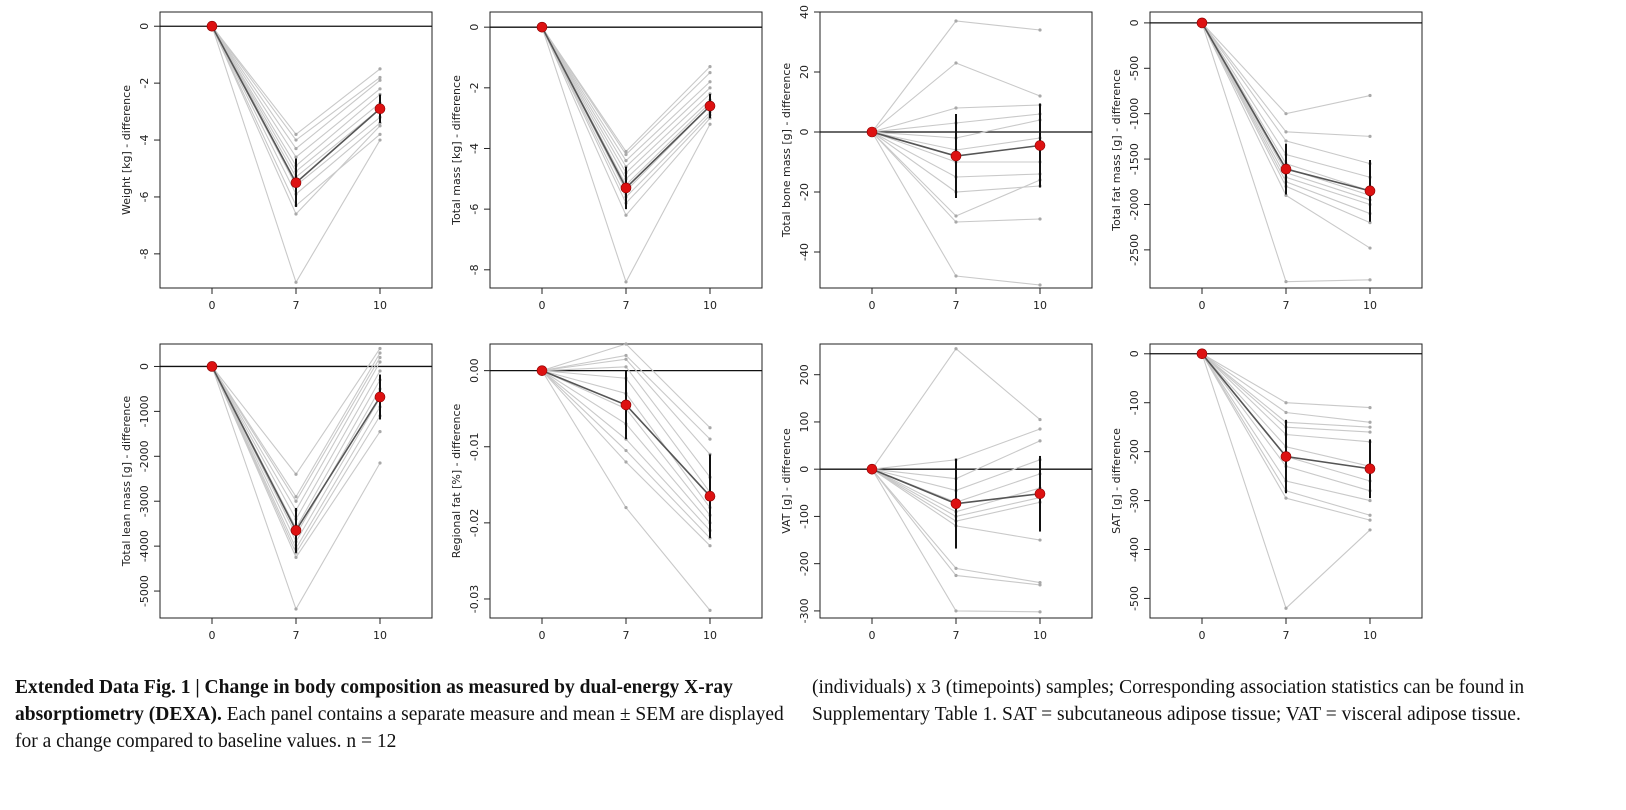  What do you see at coordinates (804, 421) in the screenshot?
I see `y-tick-label: 100` at bounding box center [804, 421].